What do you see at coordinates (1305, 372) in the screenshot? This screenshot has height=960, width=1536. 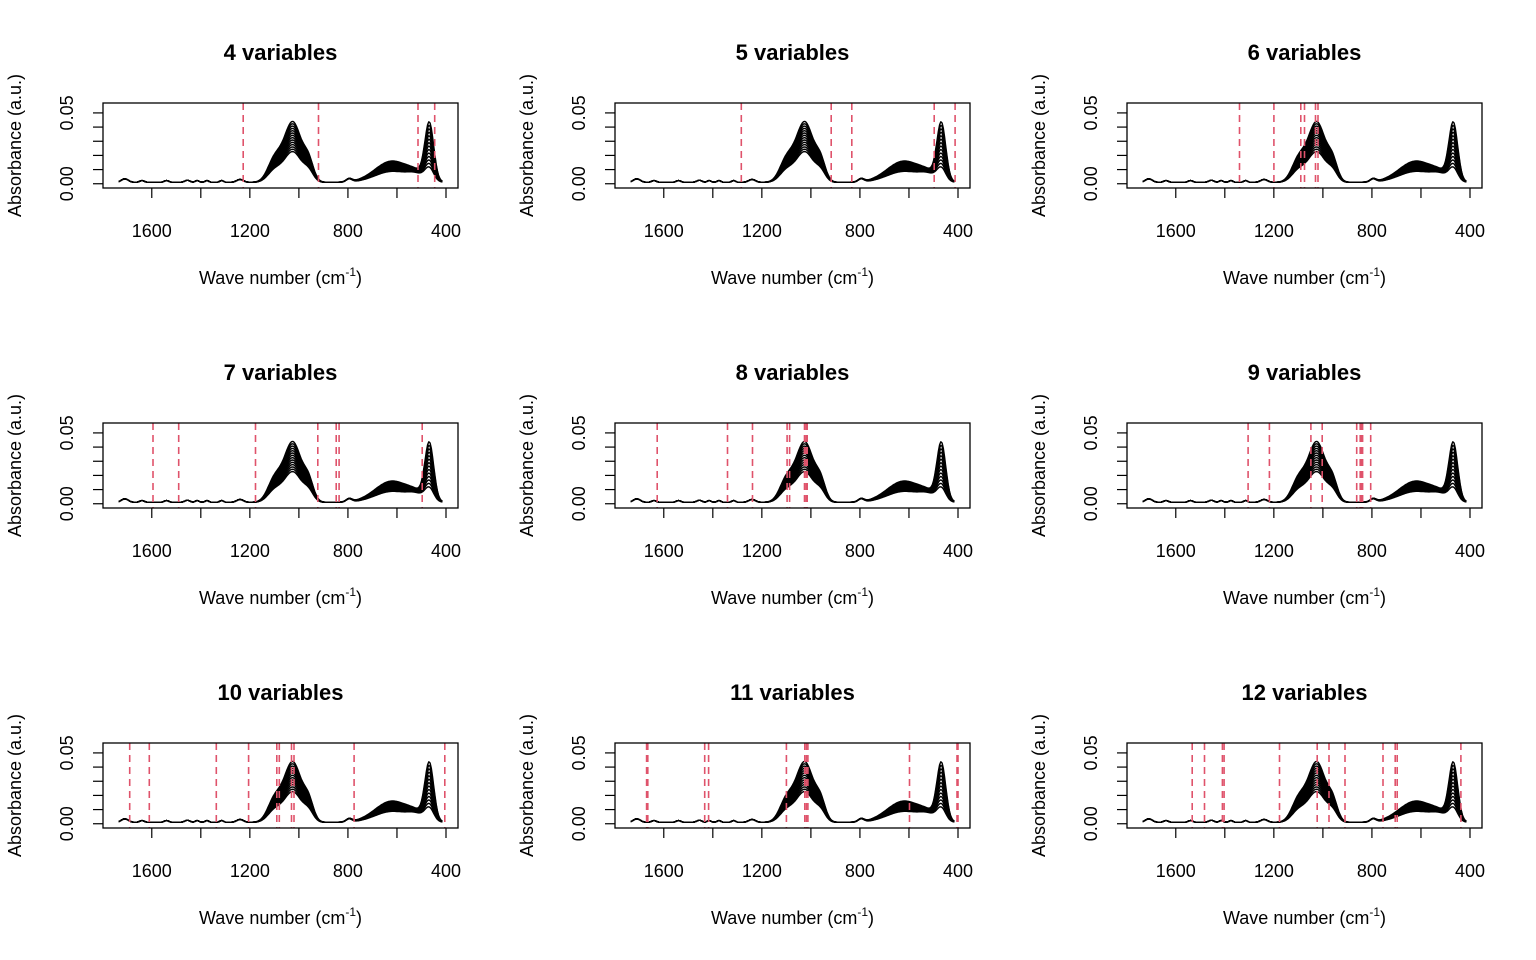 I see `panel-title: 9 variables` at bounding box center [1305, 372].